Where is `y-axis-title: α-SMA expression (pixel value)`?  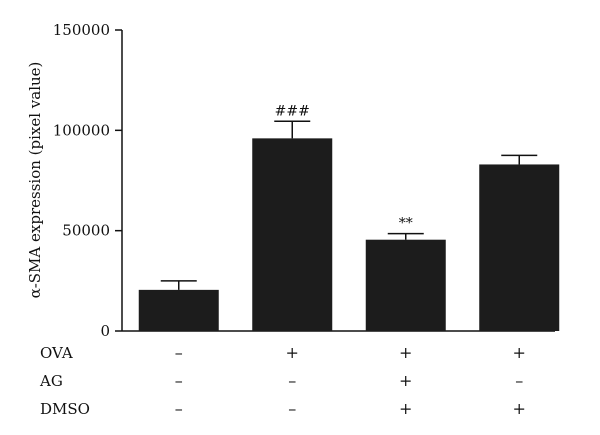 y-axis-title: α-SMA expression (pixel value) is located at coordinates (35, 180).